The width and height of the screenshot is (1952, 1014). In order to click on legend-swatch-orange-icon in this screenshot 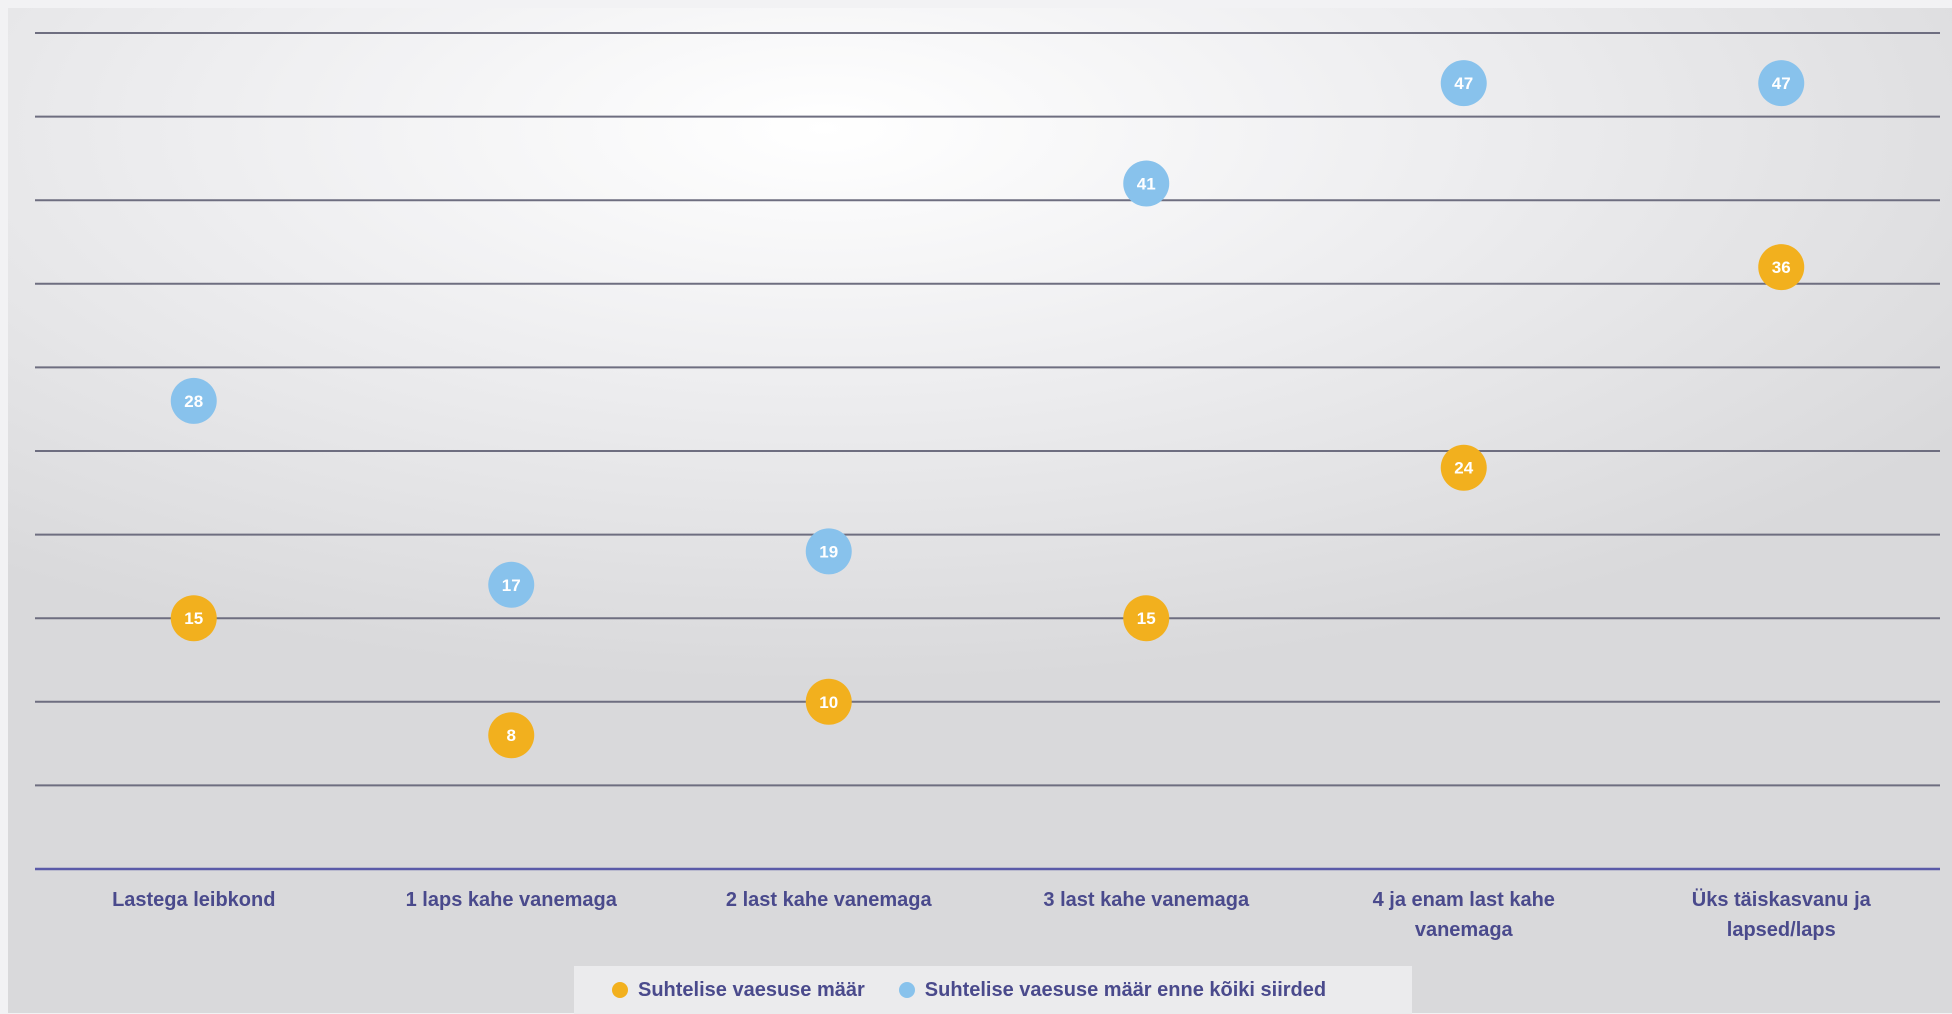, I will do `click(620, 990)`.